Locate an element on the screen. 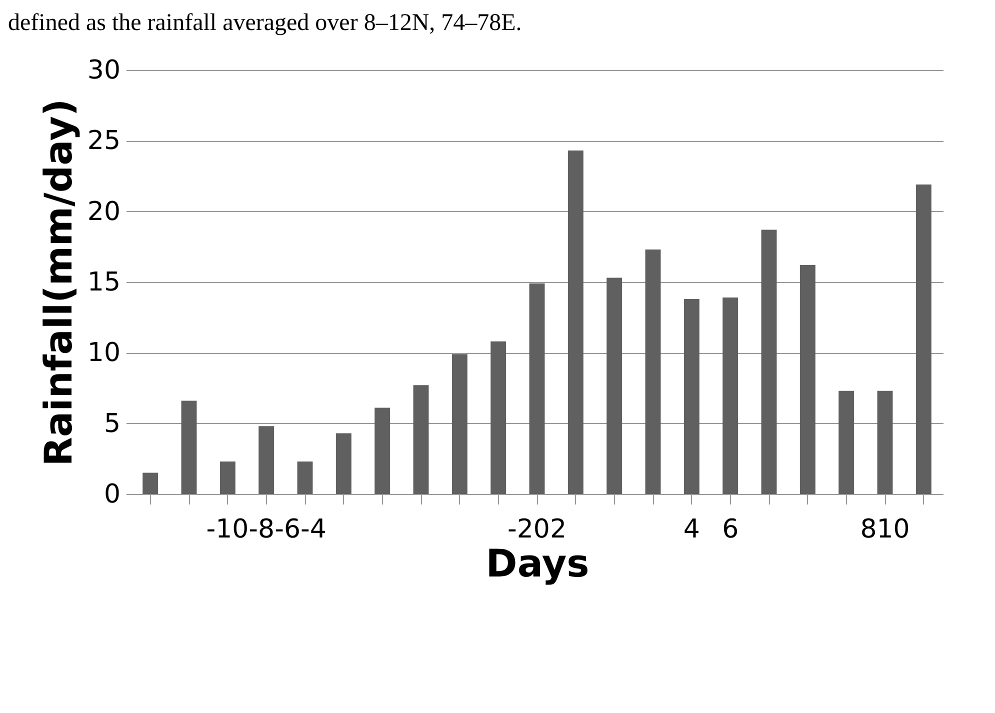 The image size is (995, 713). x-axis-title: Days is located at coordinates (538, 564).